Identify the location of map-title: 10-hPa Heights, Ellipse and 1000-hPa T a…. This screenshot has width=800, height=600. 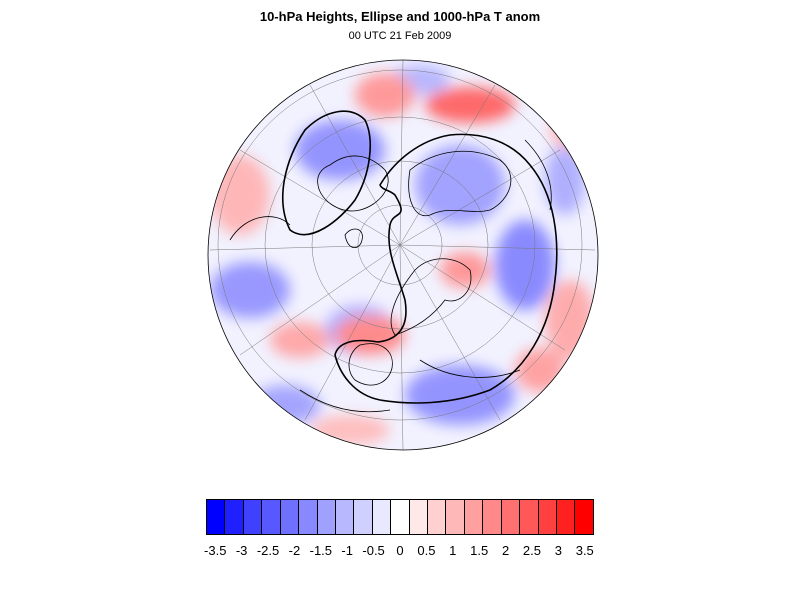
(400, 16).